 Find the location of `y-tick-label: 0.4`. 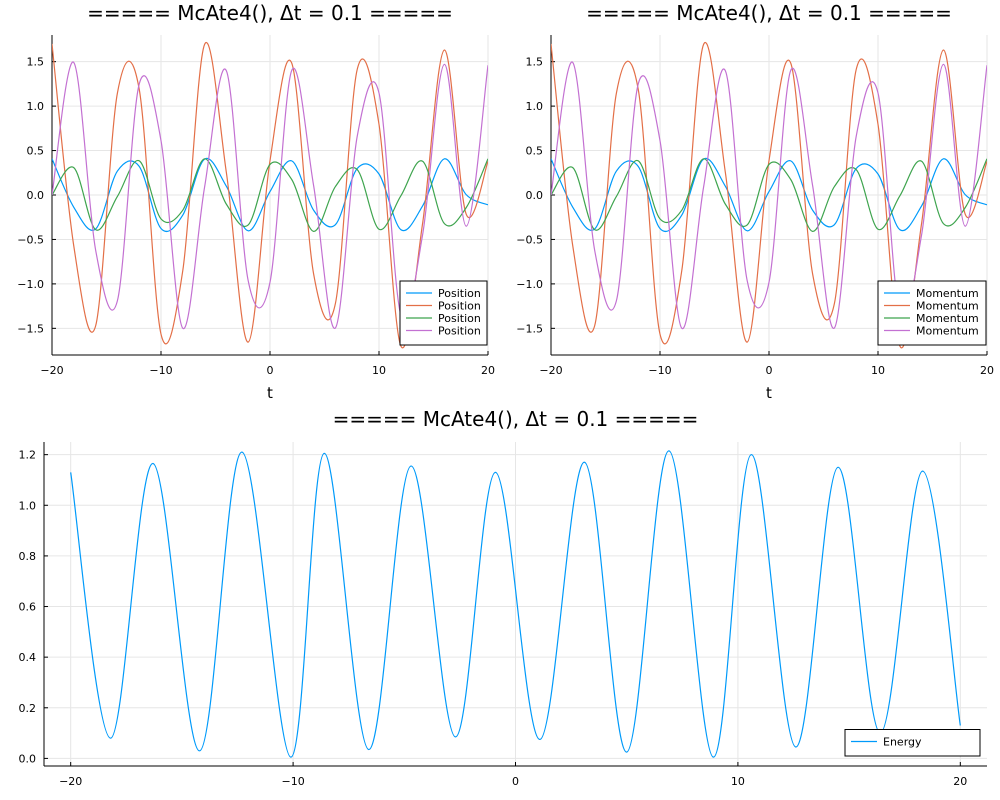

y-tick-label: 0.4 is located at coordinates (28, 657).